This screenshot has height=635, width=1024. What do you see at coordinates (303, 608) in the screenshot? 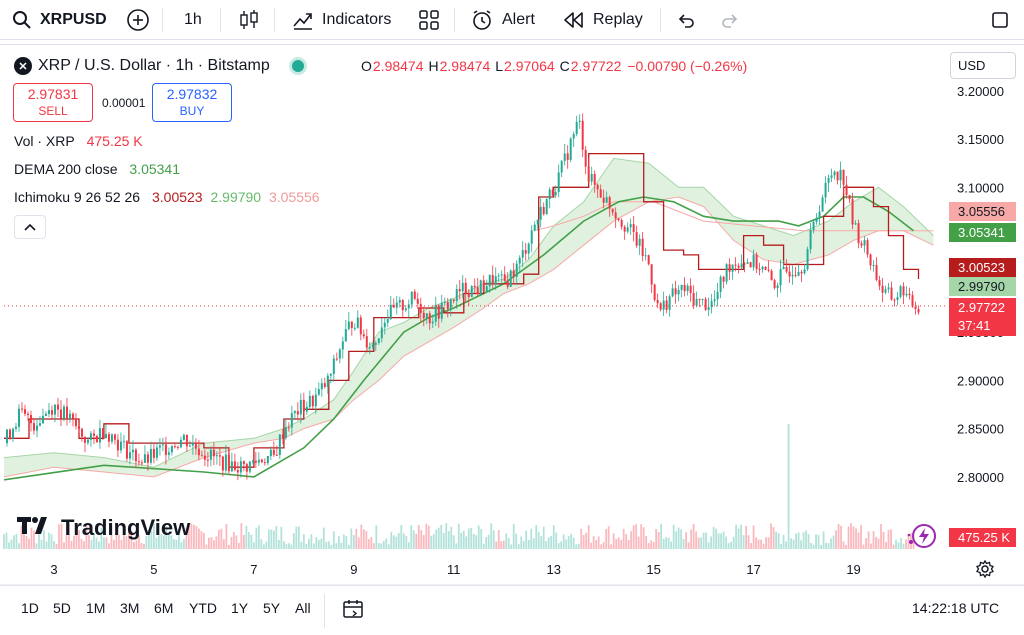
I see `range-all: All` at bounding box center [303, 608].